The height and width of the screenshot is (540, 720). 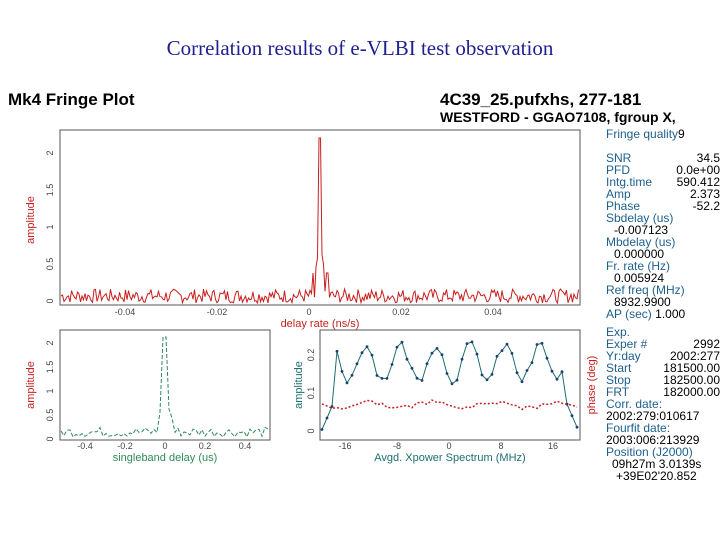 What do you see at coordinates (165, 458) in the screenshot?
I see `singleband-xlabel: singleband delay (us)` at bounding box center [165, 458].